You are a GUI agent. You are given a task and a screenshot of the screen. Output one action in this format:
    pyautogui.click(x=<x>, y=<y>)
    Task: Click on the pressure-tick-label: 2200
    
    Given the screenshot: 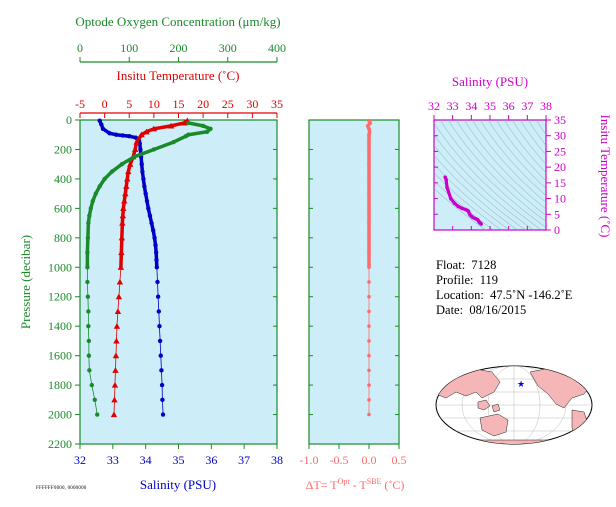 What is the action you would take?
    pyautogui.click(x=60, y=444)
    